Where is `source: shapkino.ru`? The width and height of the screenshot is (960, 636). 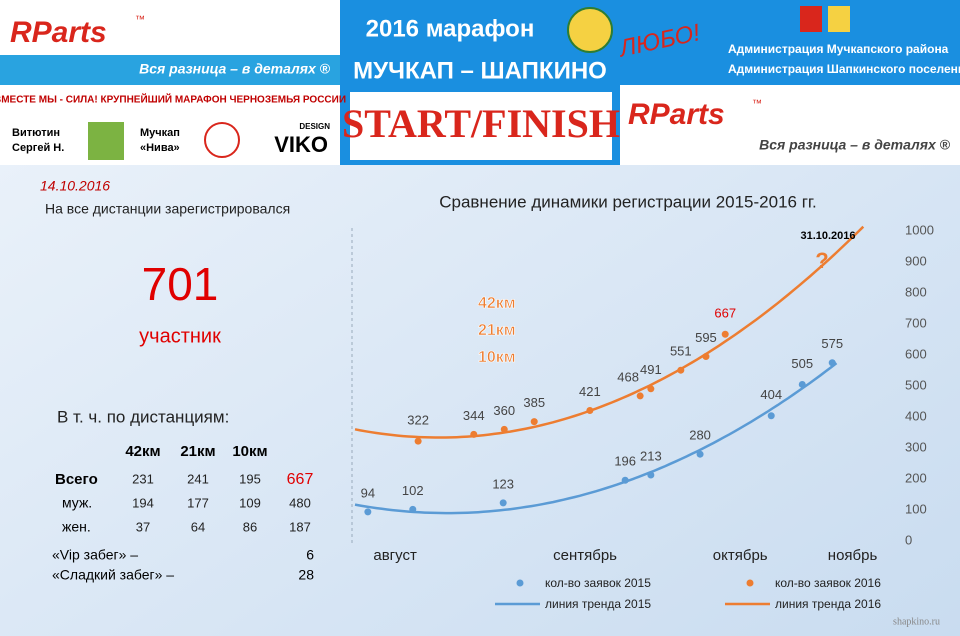
source: shapkino.ru is located at coordinates (916, 621).